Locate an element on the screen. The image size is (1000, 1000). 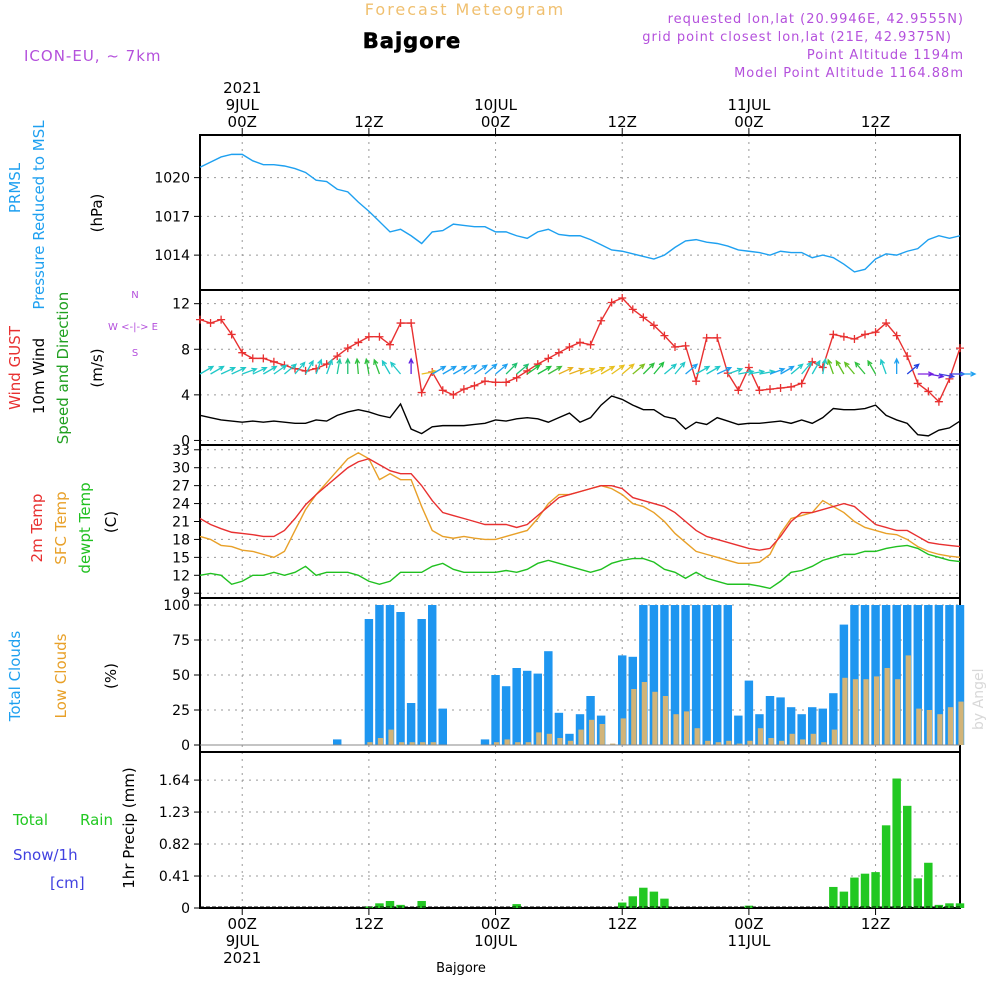
y-tick-label: 100 is located at coordinates (176, 606).